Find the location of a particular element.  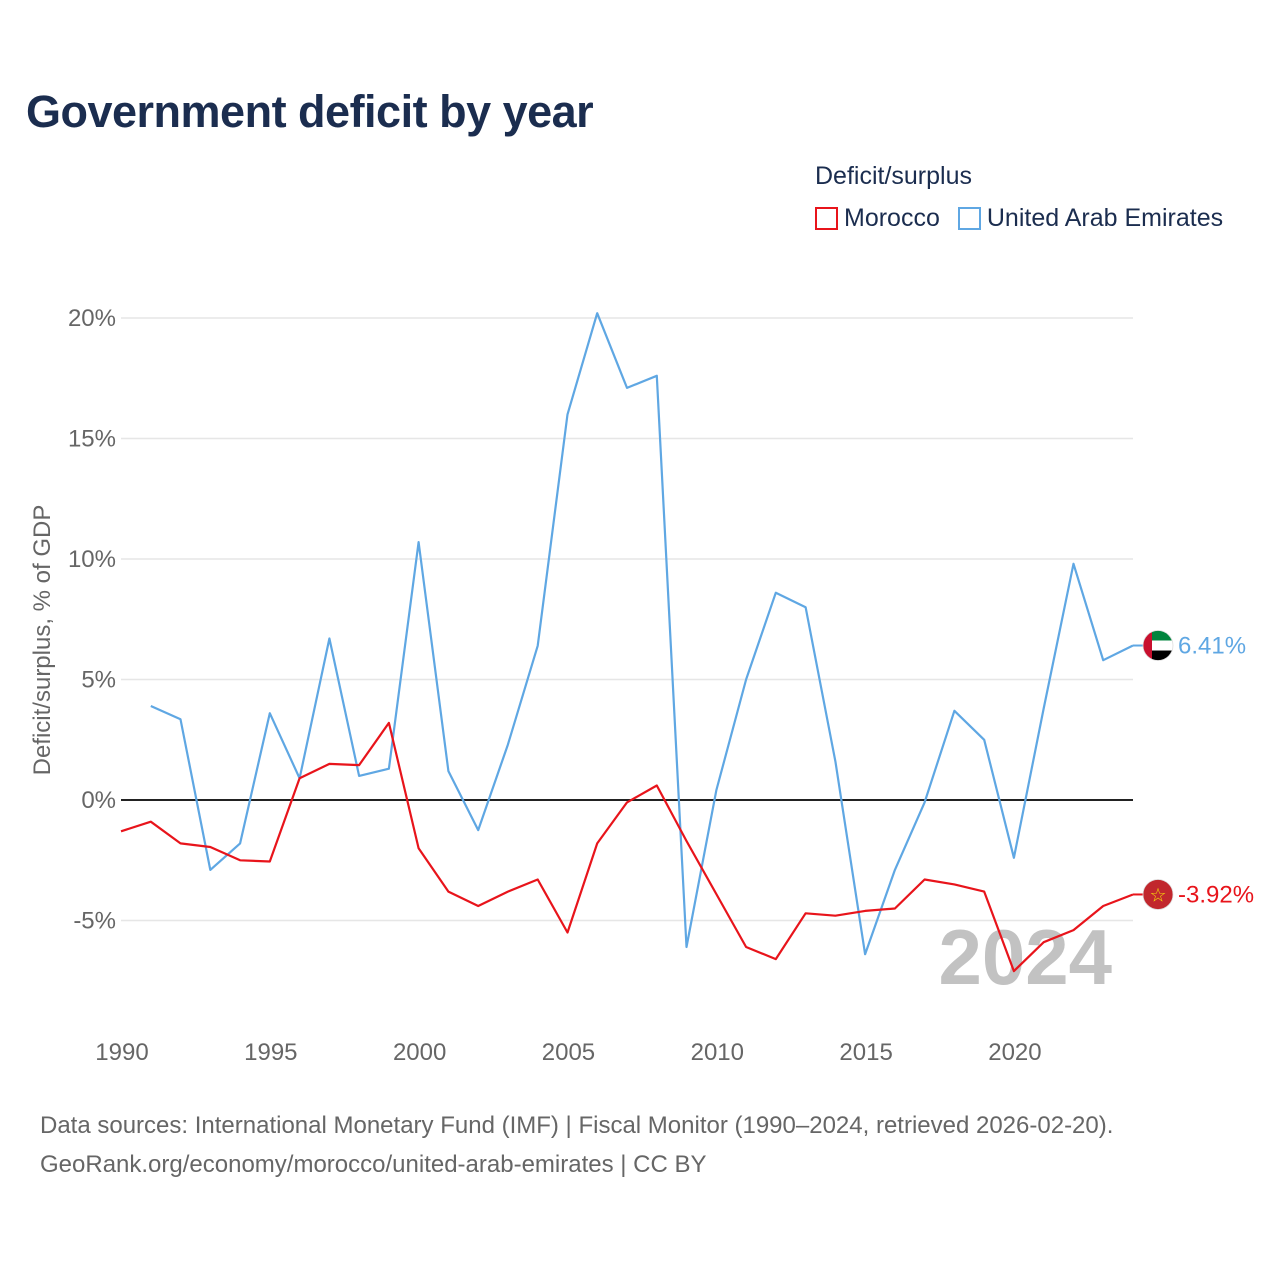

x-tick-label: 2000 is located at coordinates (419, 1052).